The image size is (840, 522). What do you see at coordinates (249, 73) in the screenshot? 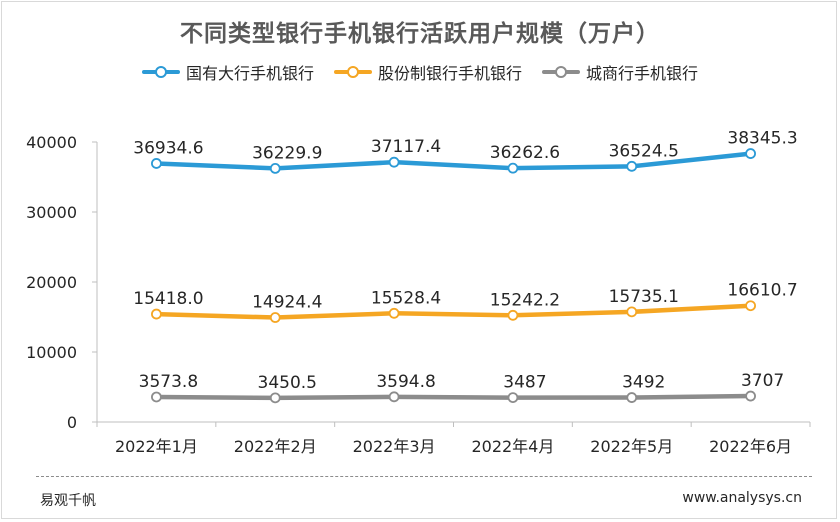
I see `legend-label: 国有大行手机银行` at bounding box center [249, 73].